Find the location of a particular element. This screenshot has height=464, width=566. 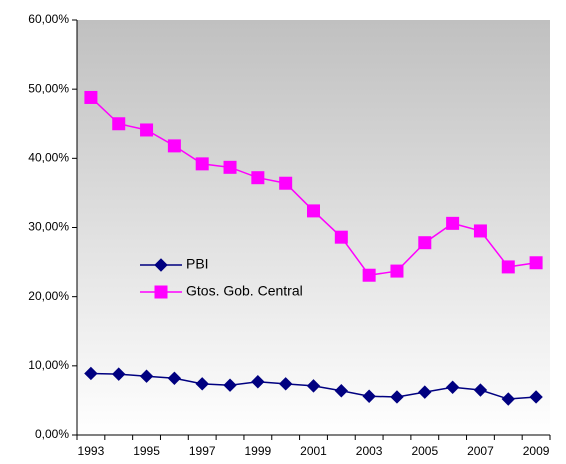

x-tick-label: 2001 is located at coordinates (313, 451).